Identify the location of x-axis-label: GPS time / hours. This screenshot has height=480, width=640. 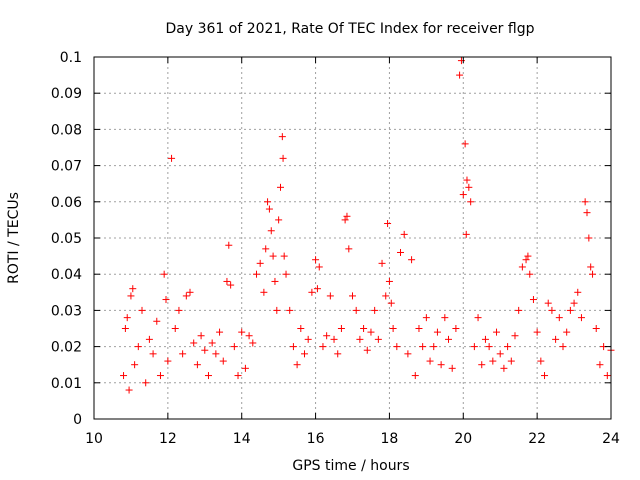
(350, 466).